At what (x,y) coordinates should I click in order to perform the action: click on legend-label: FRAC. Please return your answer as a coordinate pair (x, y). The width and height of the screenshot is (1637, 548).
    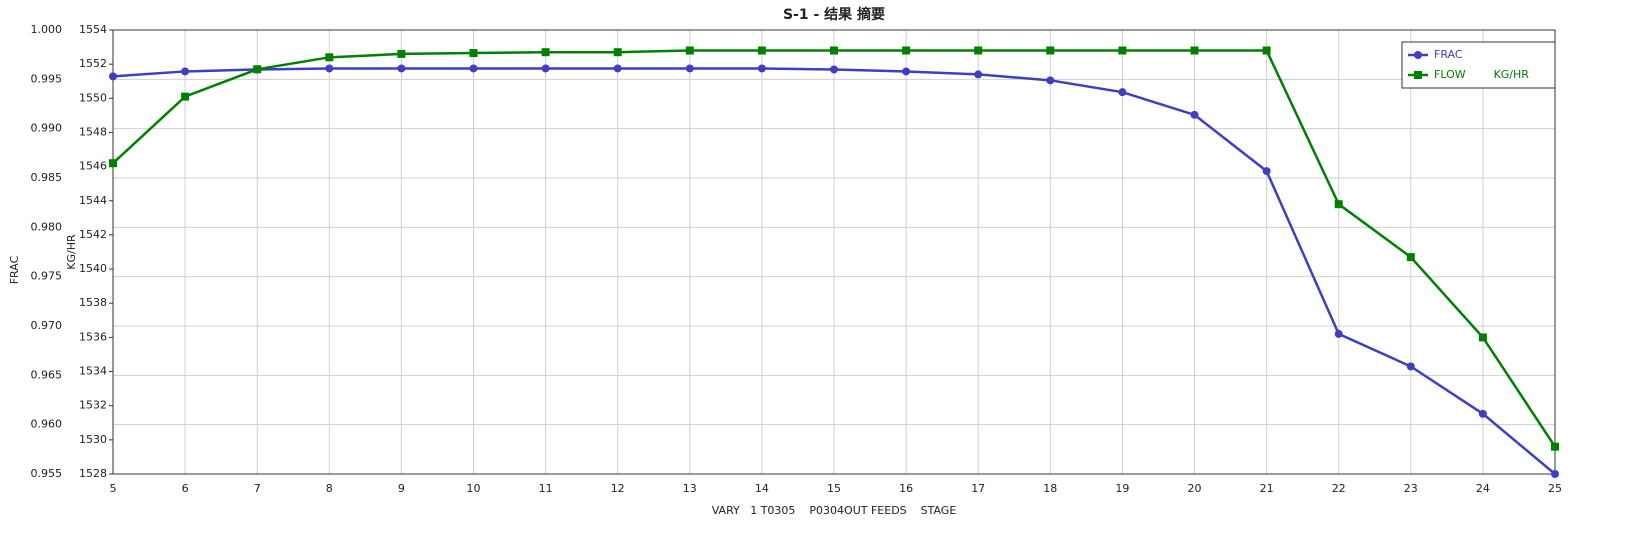
    Looking at the image, I should click on (1448, 54).